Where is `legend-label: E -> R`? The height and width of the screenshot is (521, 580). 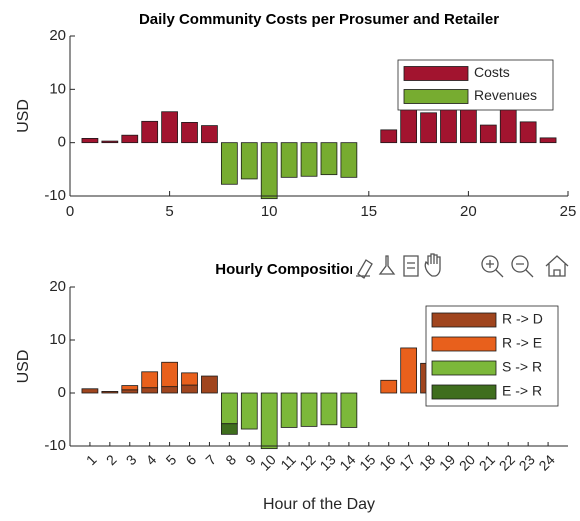 legend-label: E -> R is located at coordinates (522, 391).